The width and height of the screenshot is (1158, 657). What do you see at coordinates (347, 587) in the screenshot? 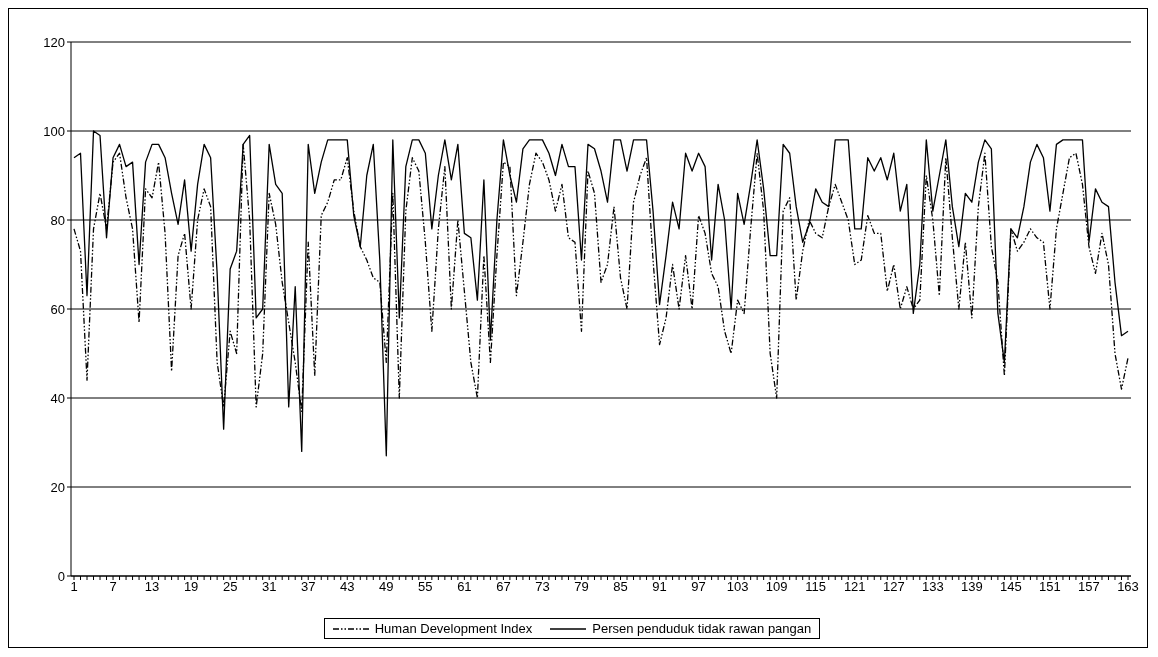
I see `x-tick-label: 43` at bounding box center [347, 587].